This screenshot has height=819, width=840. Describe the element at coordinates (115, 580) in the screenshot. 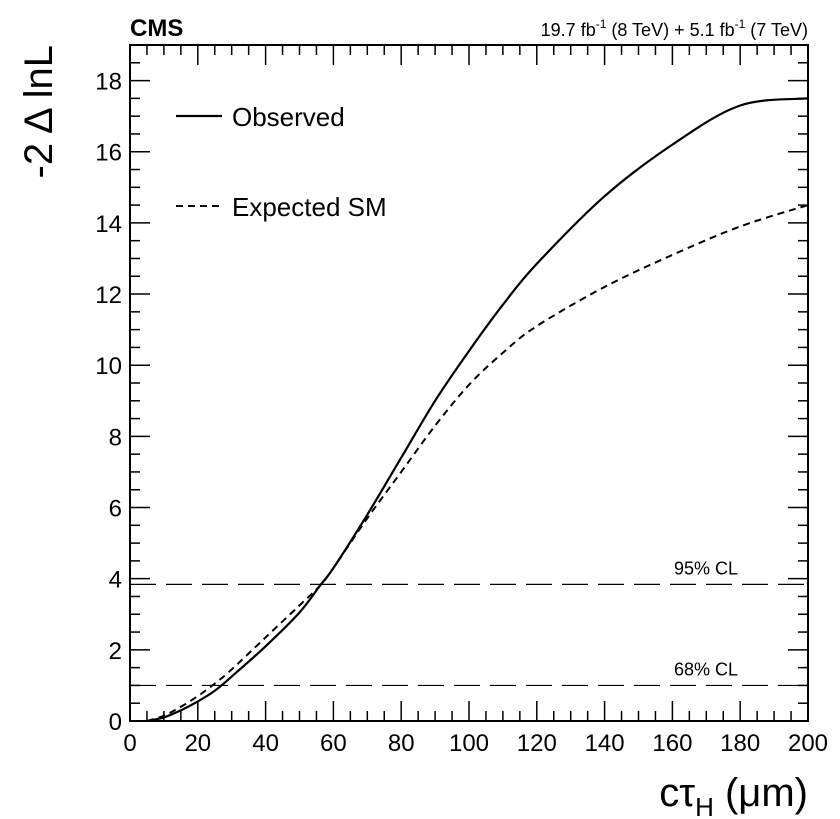

I see `y-tick-label: 4` at that location.